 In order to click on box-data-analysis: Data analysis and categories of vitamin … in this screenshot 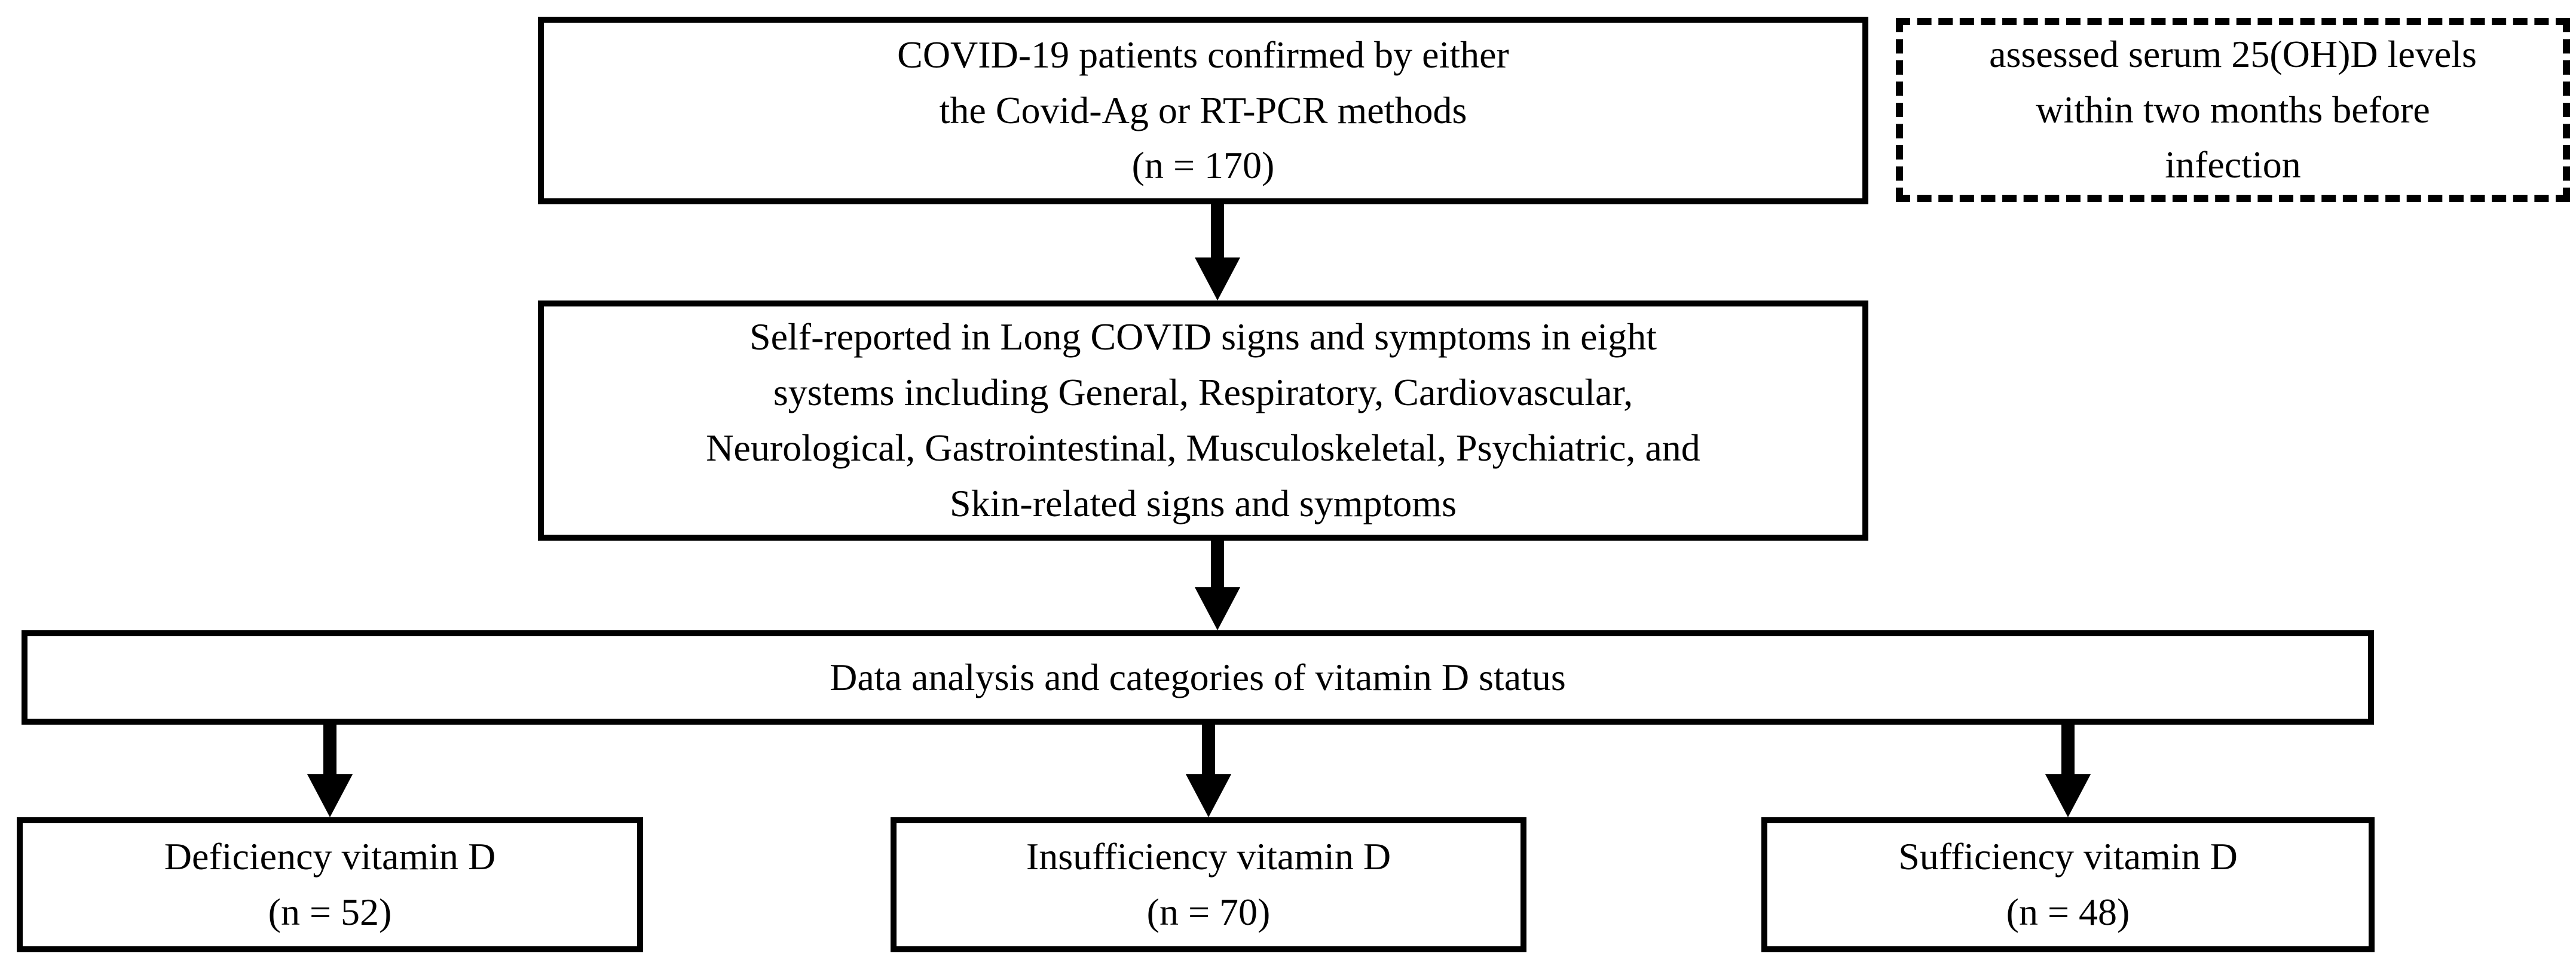, I will do `click(1198, 677)`.